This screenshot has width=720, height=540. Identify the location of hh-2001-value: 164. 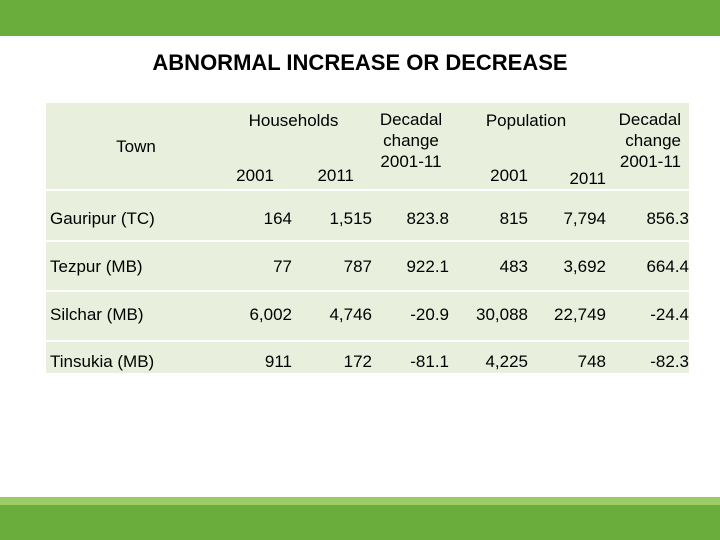
(277, 218).